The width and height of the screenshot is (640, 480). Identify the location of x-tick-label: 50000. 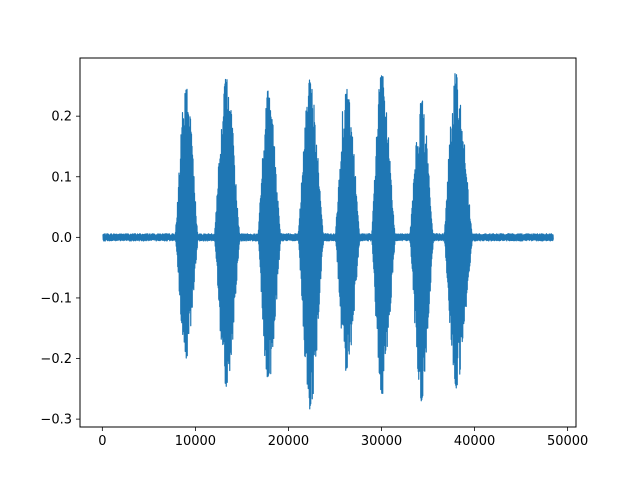
(567, 441).